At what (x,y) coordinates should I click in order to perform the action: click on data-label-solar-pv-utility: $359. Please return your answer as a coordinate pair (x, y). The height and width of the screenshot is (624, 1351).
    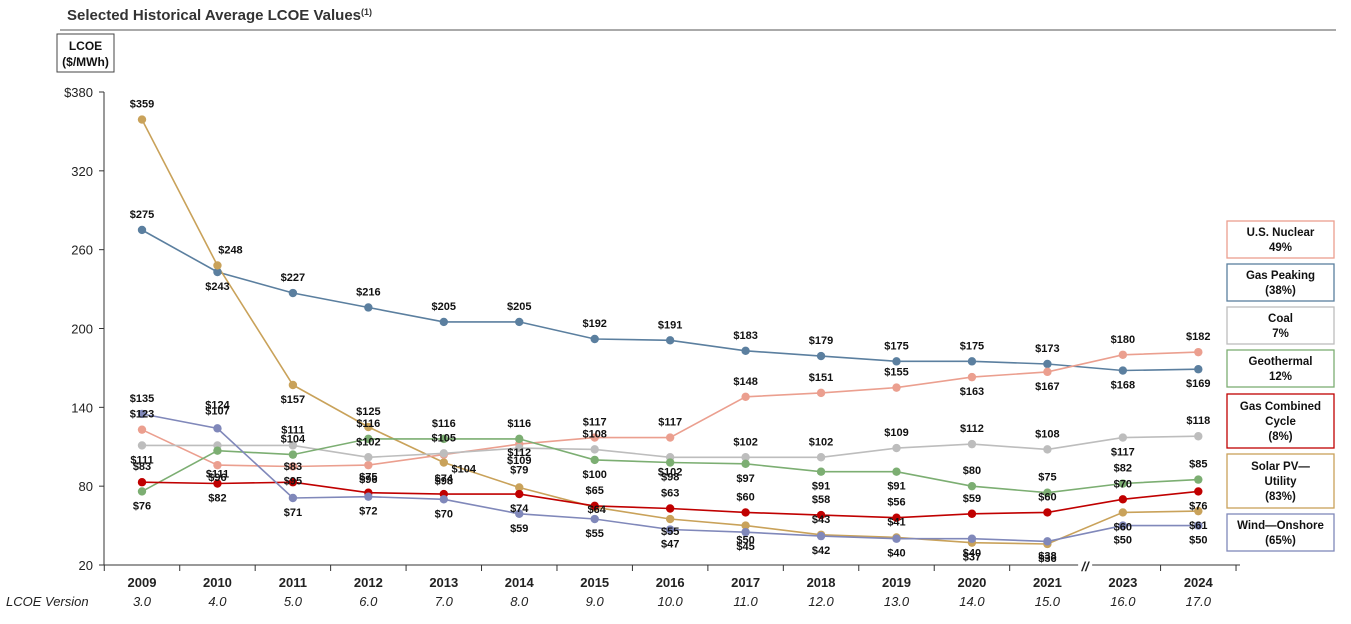
    Looking at the image, I should click on (142, 105).